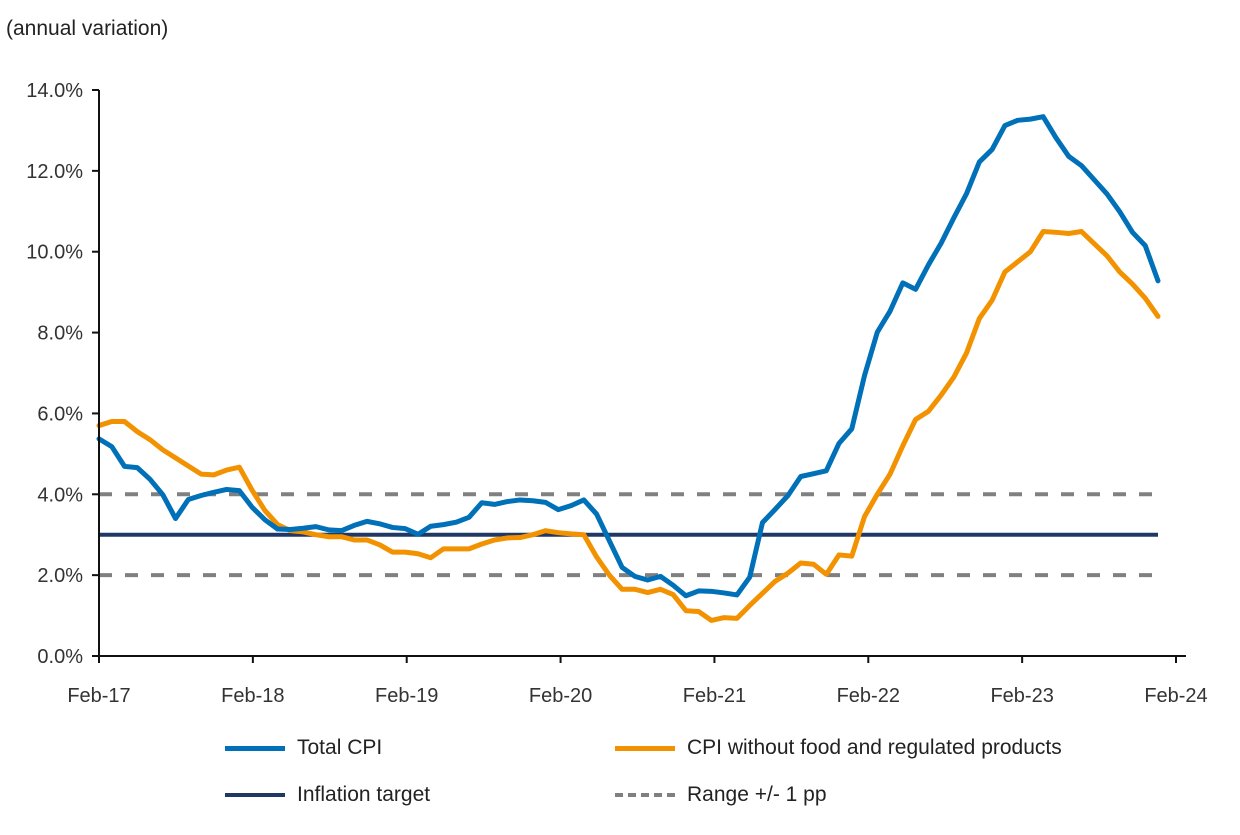 The image size is (1240, 835). I want to click on legend-item-core-cpi: CPI without food and regulated products, so click(838, 748).